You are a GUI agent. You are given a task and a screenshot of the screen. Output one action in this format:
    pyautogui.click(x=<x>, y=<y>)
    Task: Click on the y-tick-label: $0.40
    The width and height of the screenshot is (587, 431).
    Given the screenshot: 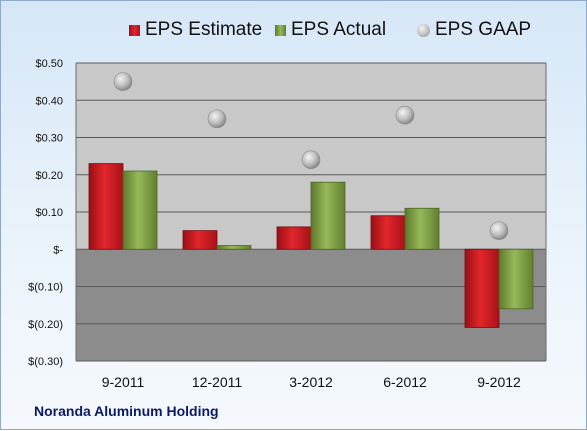 What is the action you would take?
    pyautogui.click(x=49, y=101)
    